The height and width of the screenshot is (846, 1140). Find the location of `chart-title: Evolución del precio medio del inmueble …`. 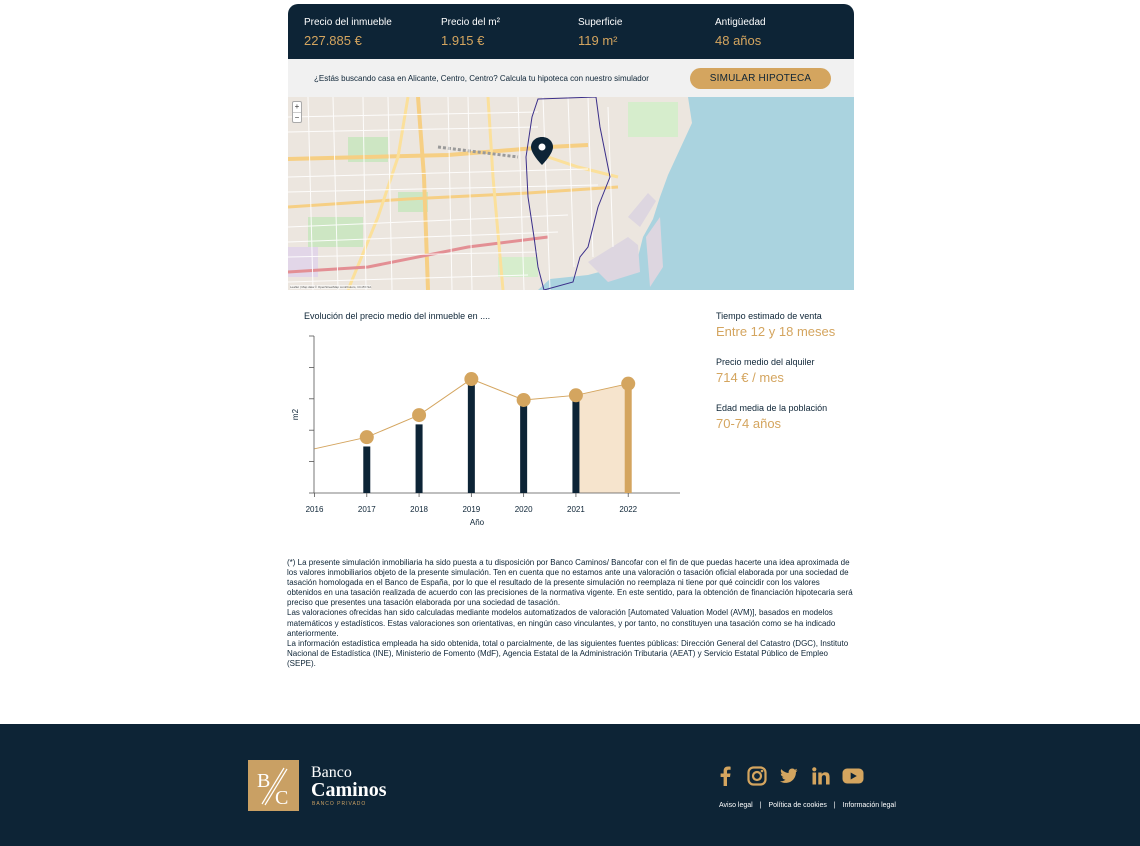

chart-title: Evolución del precio medio del inmueble … is located at coordinates (397, 316).